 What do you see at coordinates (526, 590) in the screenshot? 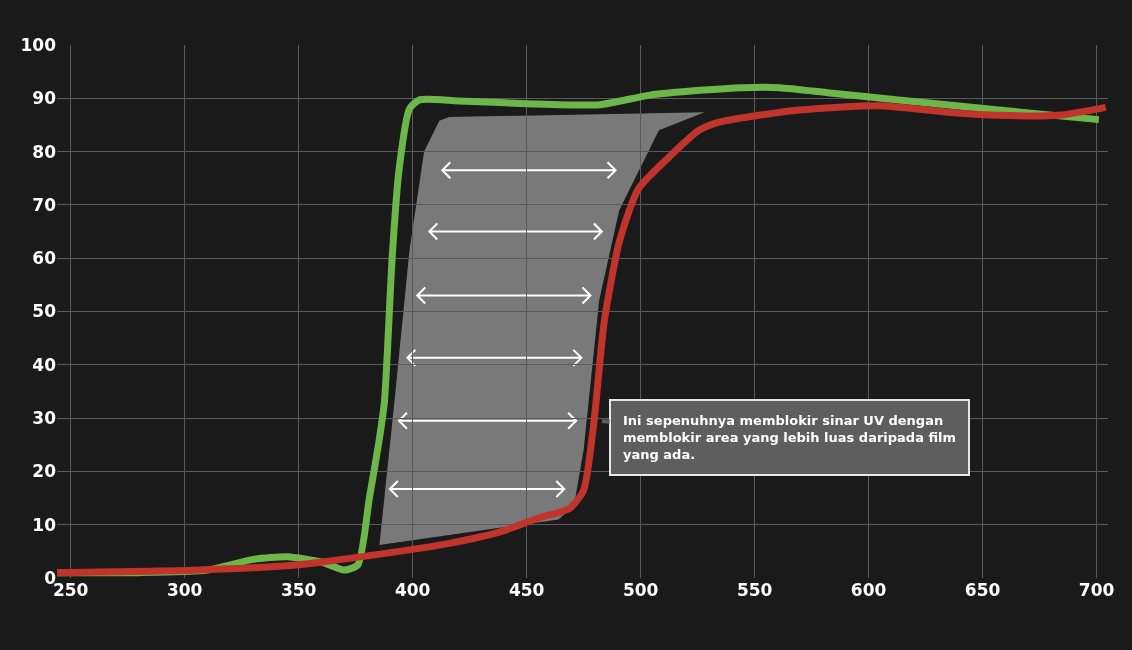
I see `x-tick-label: 450` at bounding box center [526, 590].